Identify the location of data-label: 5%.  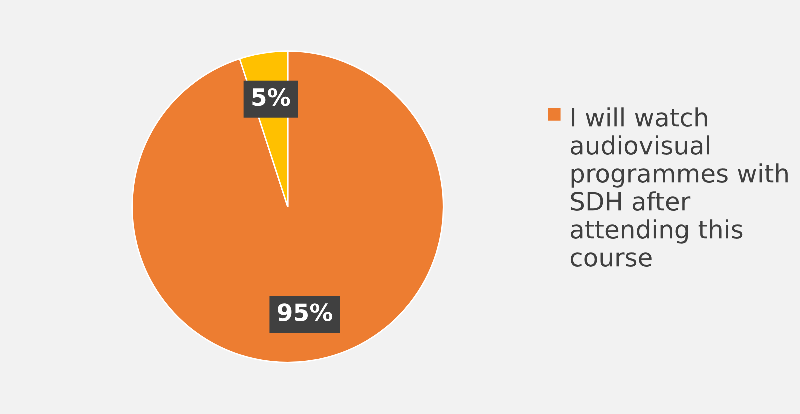
(271, 97).